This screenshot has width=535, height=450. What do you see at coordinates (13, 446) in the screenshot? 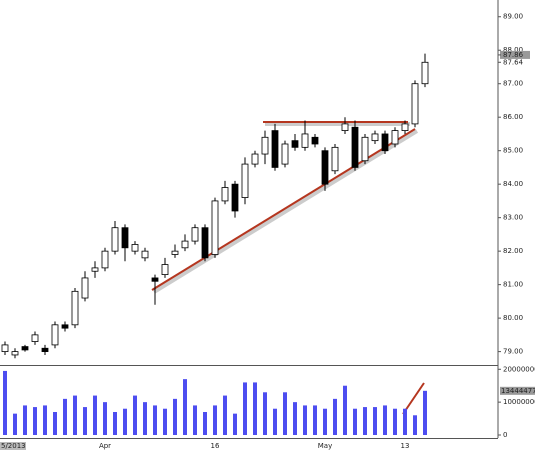
I see `x-tick-label: 5/2013` at bounding box center [13, 446].